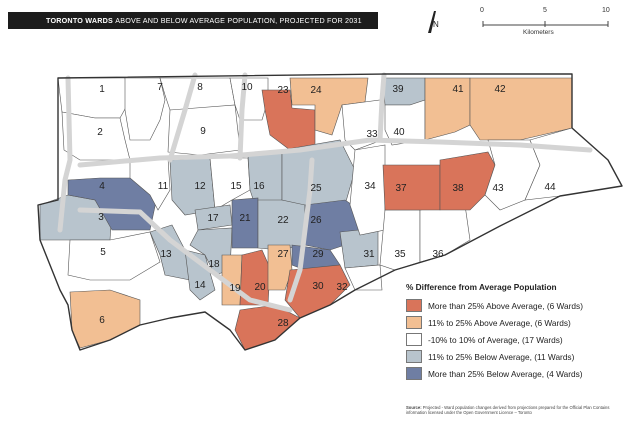 The image size is (628, 421). What do you see at coordinates (101, 217) in the screenshot?
I see `ward-3-label: 3` at bounding box center [101, 217].